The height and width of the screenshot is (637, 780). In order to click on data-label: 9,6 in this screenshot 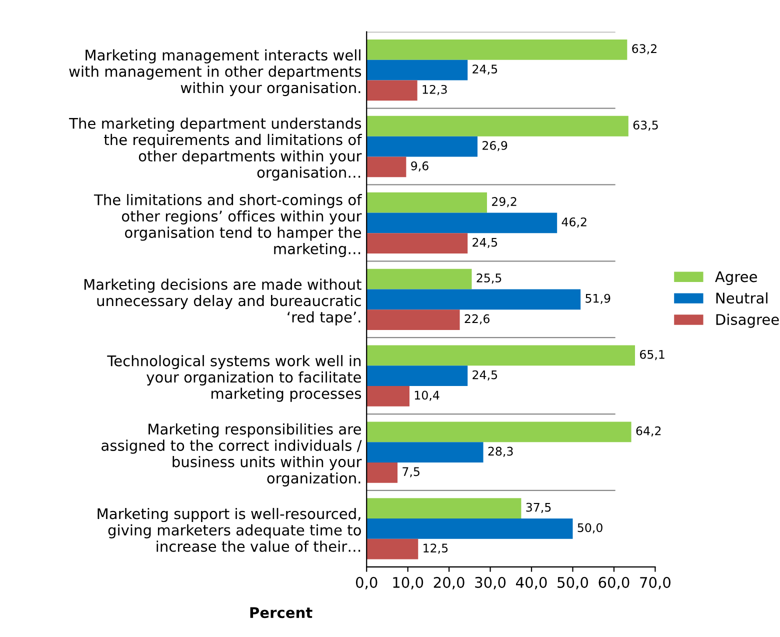, I will do `click(419, 166)`.